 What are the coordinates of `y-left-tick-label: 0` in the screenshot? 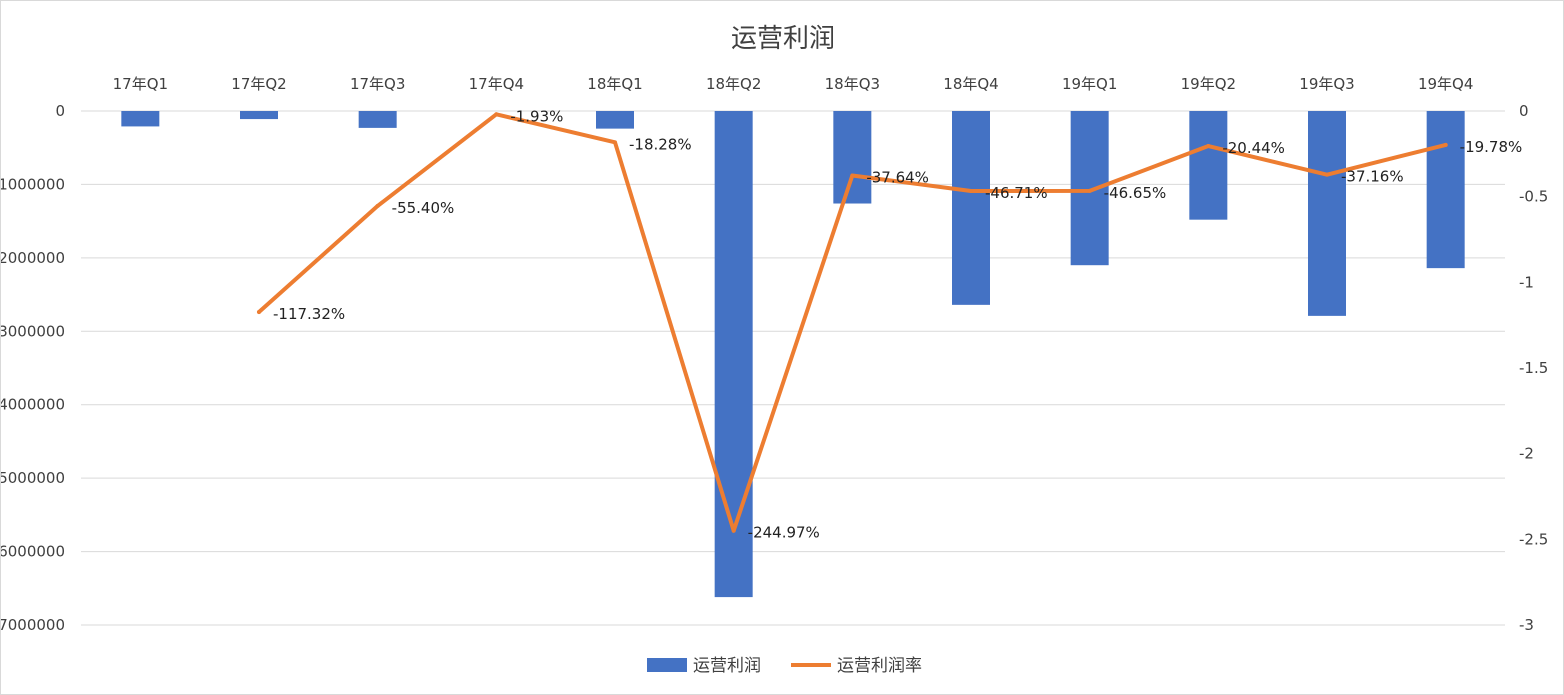 It's located at (60, 111).